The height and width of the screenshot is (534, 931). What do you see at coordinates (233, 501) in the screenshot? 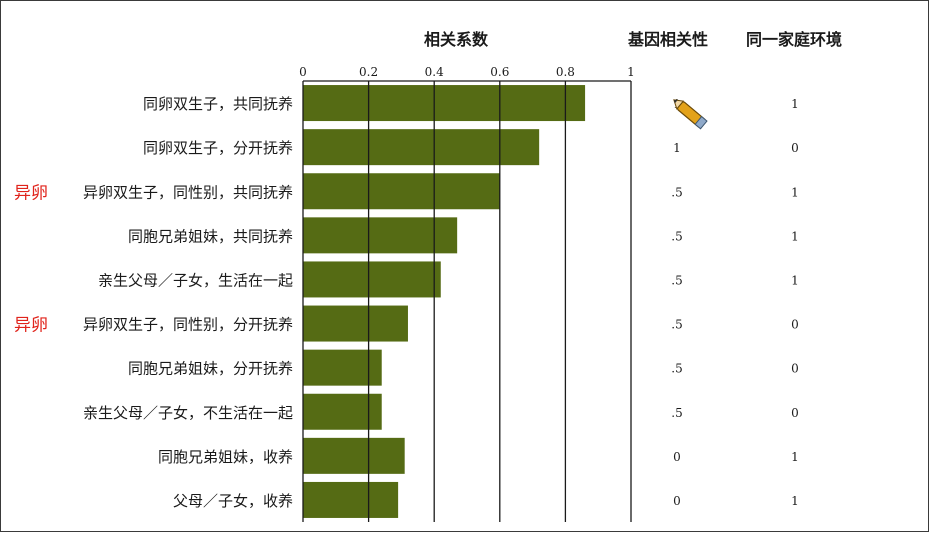
I see `category-label: 父母／子女，收养` at bounding box center [233, 501].